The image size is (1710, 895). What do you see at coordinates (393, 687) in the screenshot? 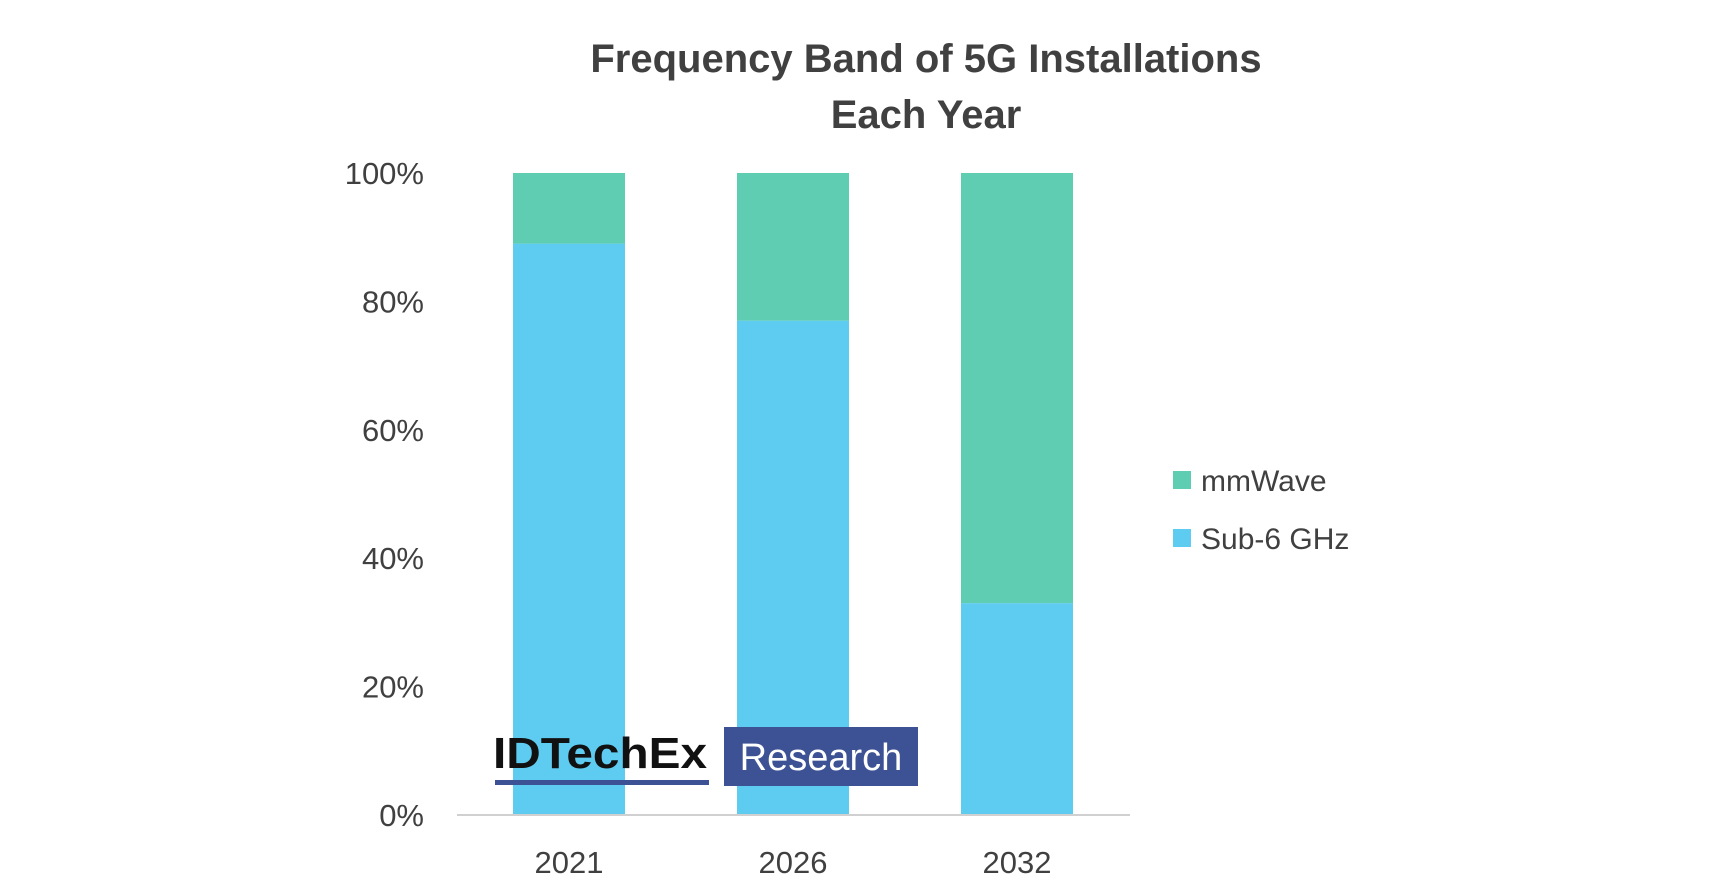
I see `y-tick-label: 20%` at bounding box center [393, 687].